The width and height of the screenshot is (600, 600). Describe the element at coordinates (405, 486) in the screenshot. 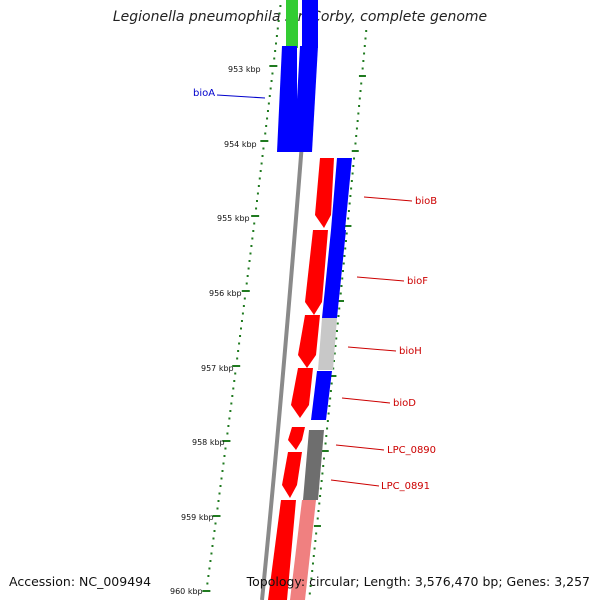

I see `gene-label-LPC_0891: LPC_0891` at that location.